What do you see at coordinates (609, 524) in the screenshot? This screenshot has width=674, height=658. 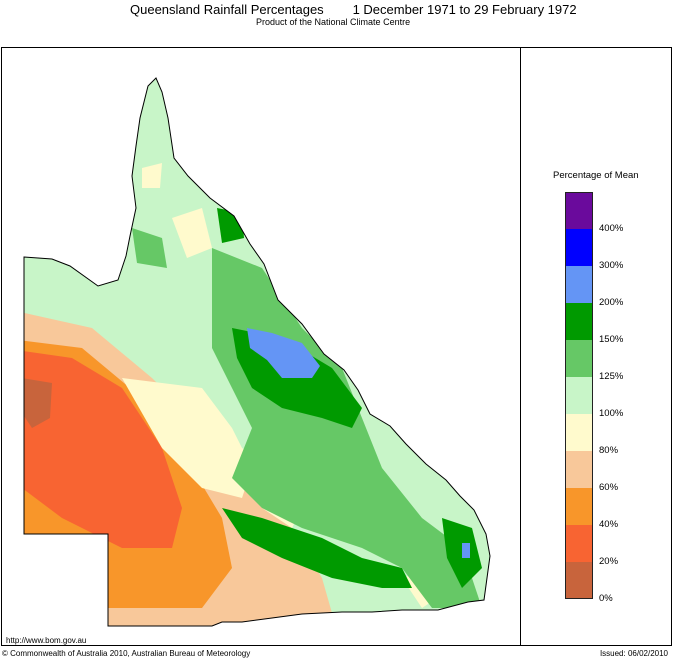 I see `legend-label: 40%` at bounding box center [609, 524].